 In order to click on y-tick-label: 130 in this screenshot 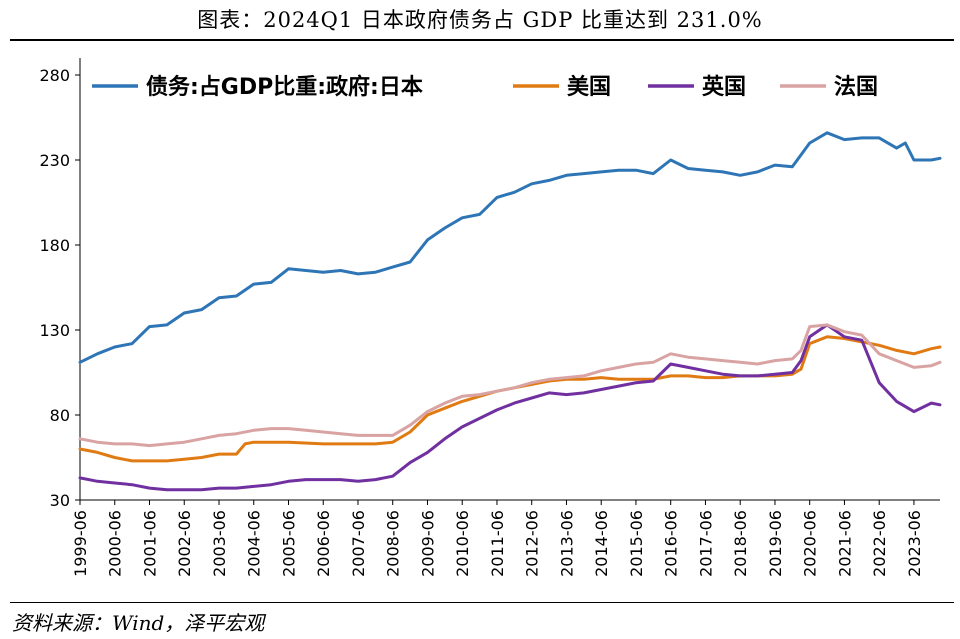, I will do `click(54, 330)`.